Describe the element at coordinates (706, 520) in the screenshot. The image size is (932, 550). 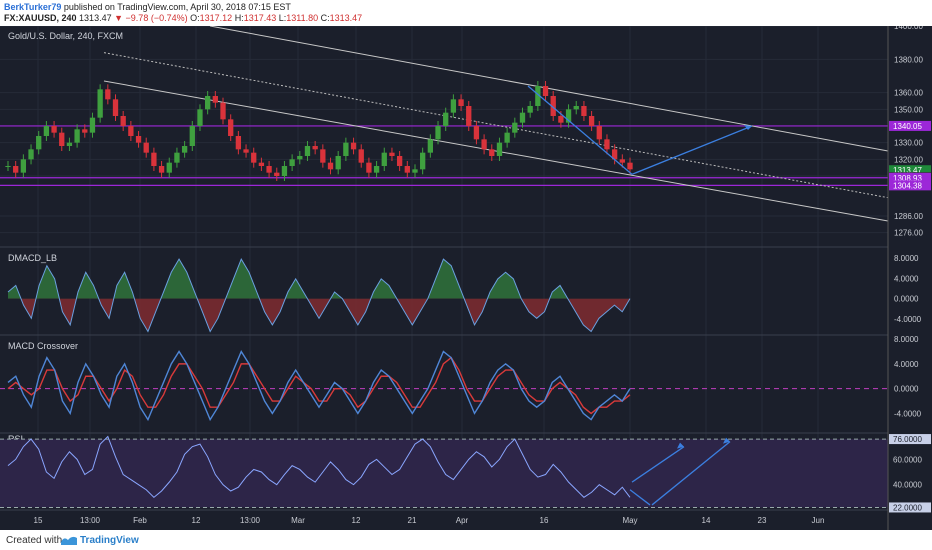
I see `x-tick-label: 14` at that location.